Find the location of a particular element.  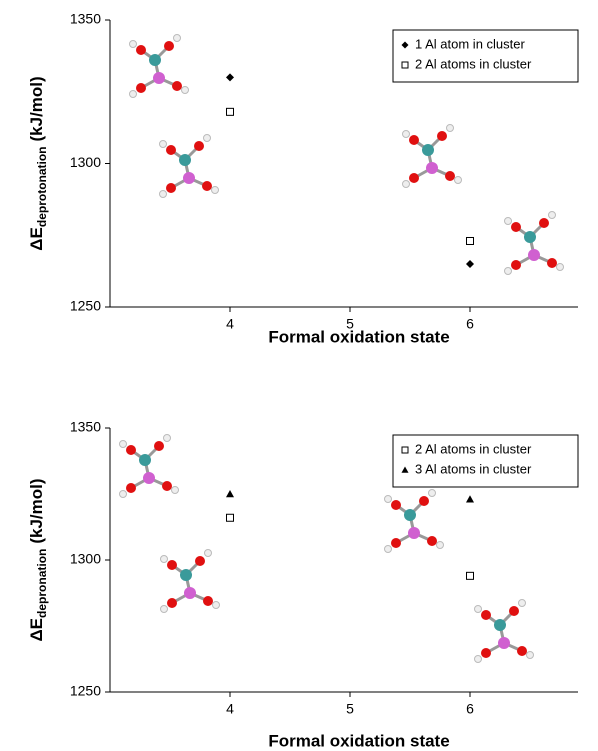

y-axis-label: ΔEdeprotonation (kJ/mol) is located at coordinates (38, 163).